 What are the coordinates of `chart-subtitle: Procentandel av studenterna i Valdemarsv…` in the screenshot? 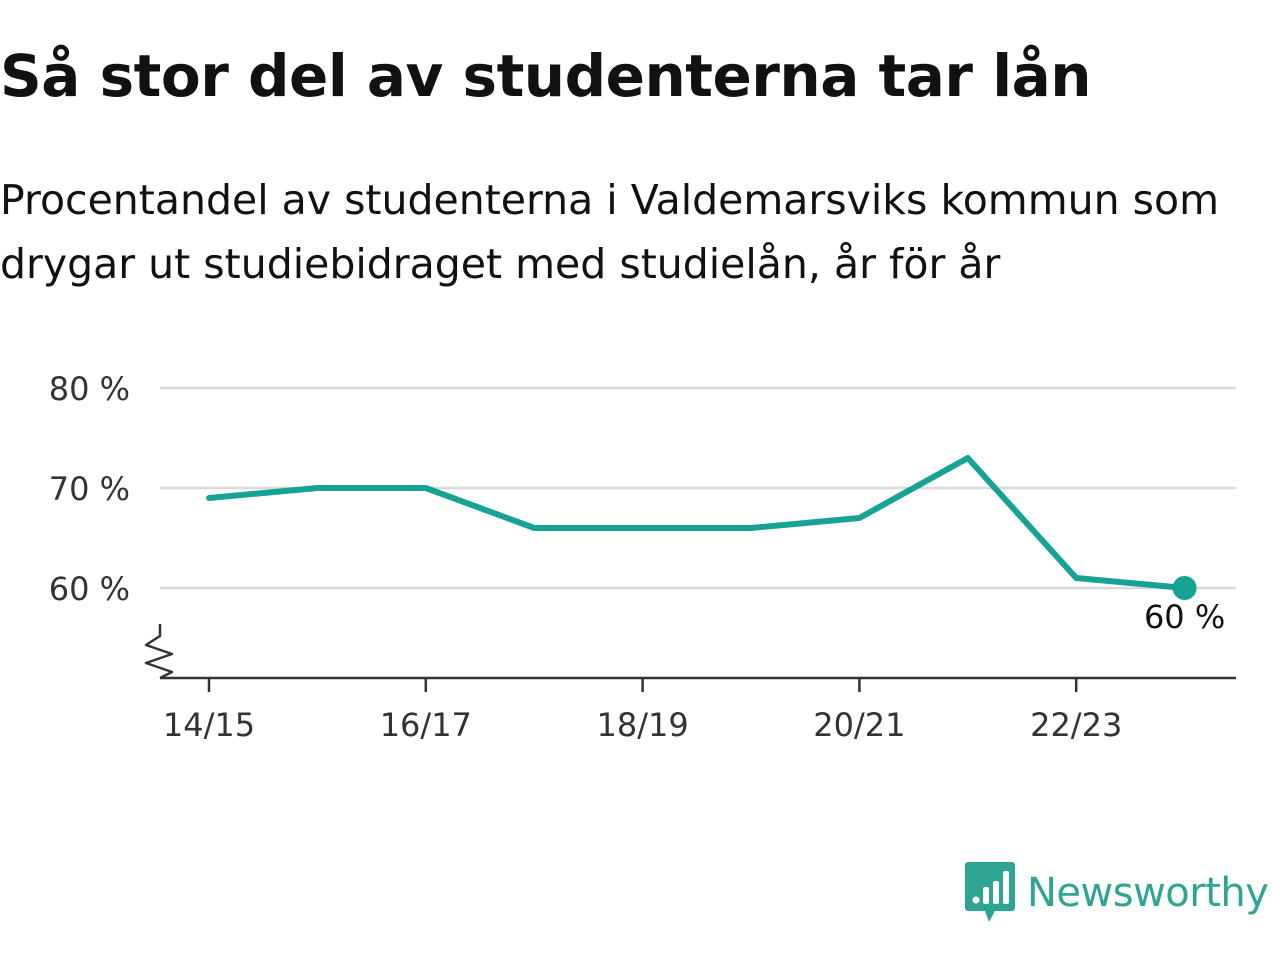 It's located at (610, 232).